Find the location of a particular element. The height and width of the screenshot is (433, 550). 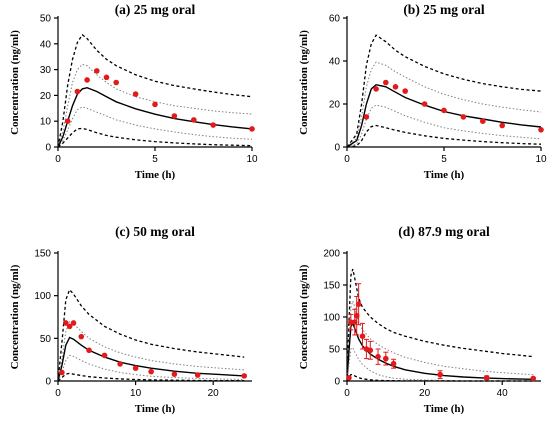

series-line-solid-median is located at coordinates (444, 115).